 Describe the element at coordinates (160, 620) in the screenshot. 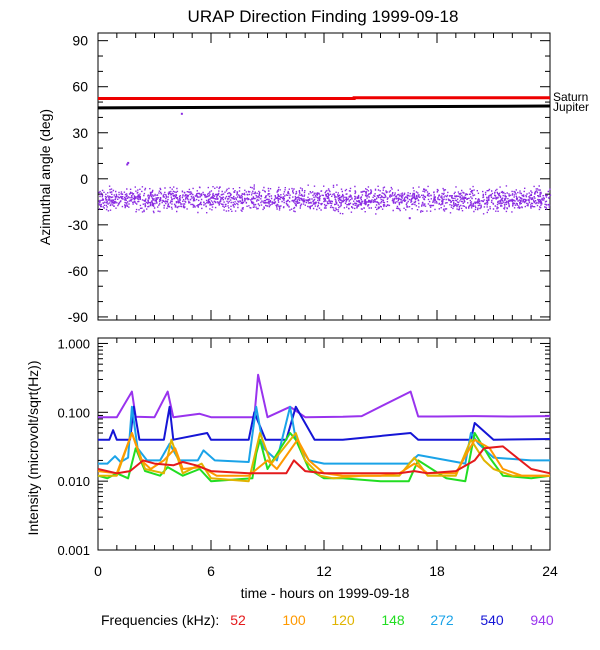

I see `legend-title: Frequencies (kHz):` at that location.